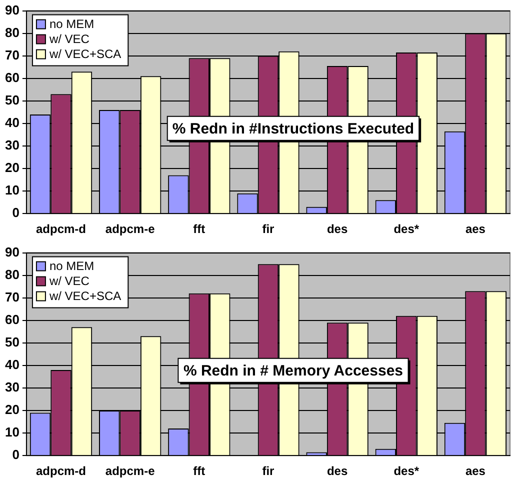 This screenshot has width=516, height=484. I want to click on text: % Redn in # Memory Accesses, so click(293, 371).